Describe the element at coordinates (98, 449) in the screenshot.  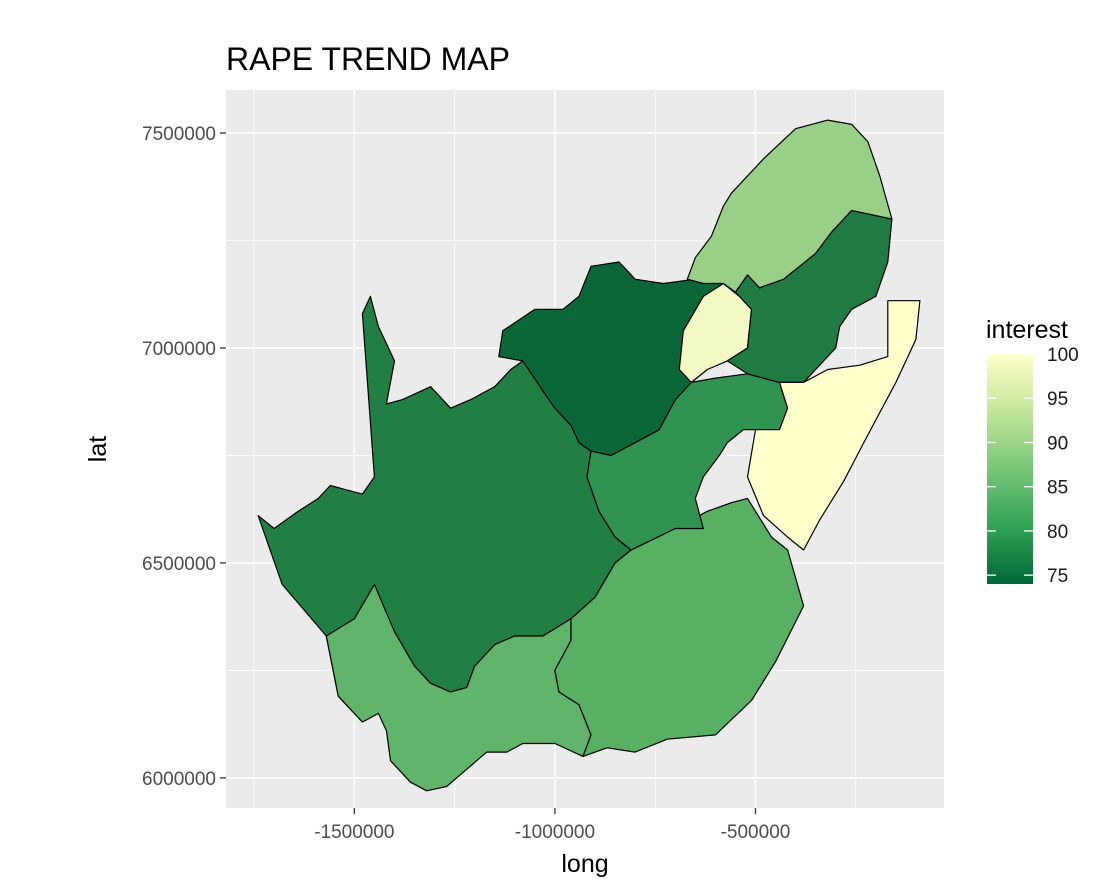
I see `y-axis-title: lat` at that location.